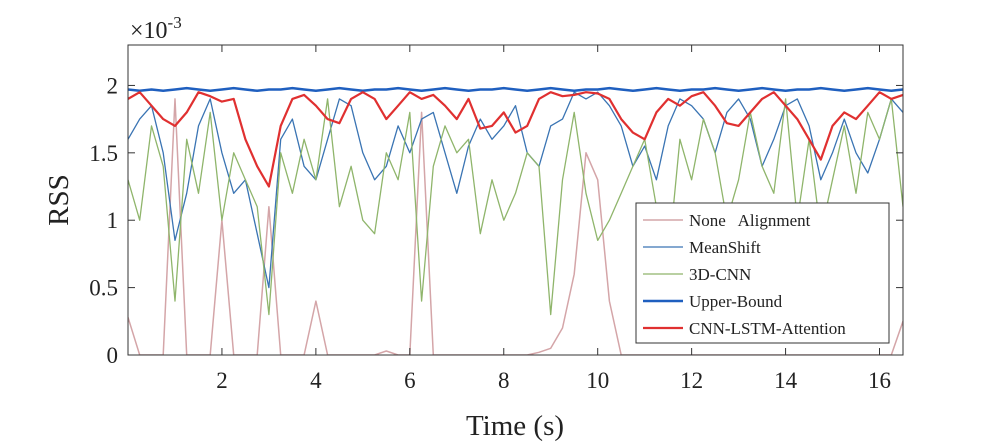  I want to click on y-scale-label: ×10⁻³, so click(156, 28).